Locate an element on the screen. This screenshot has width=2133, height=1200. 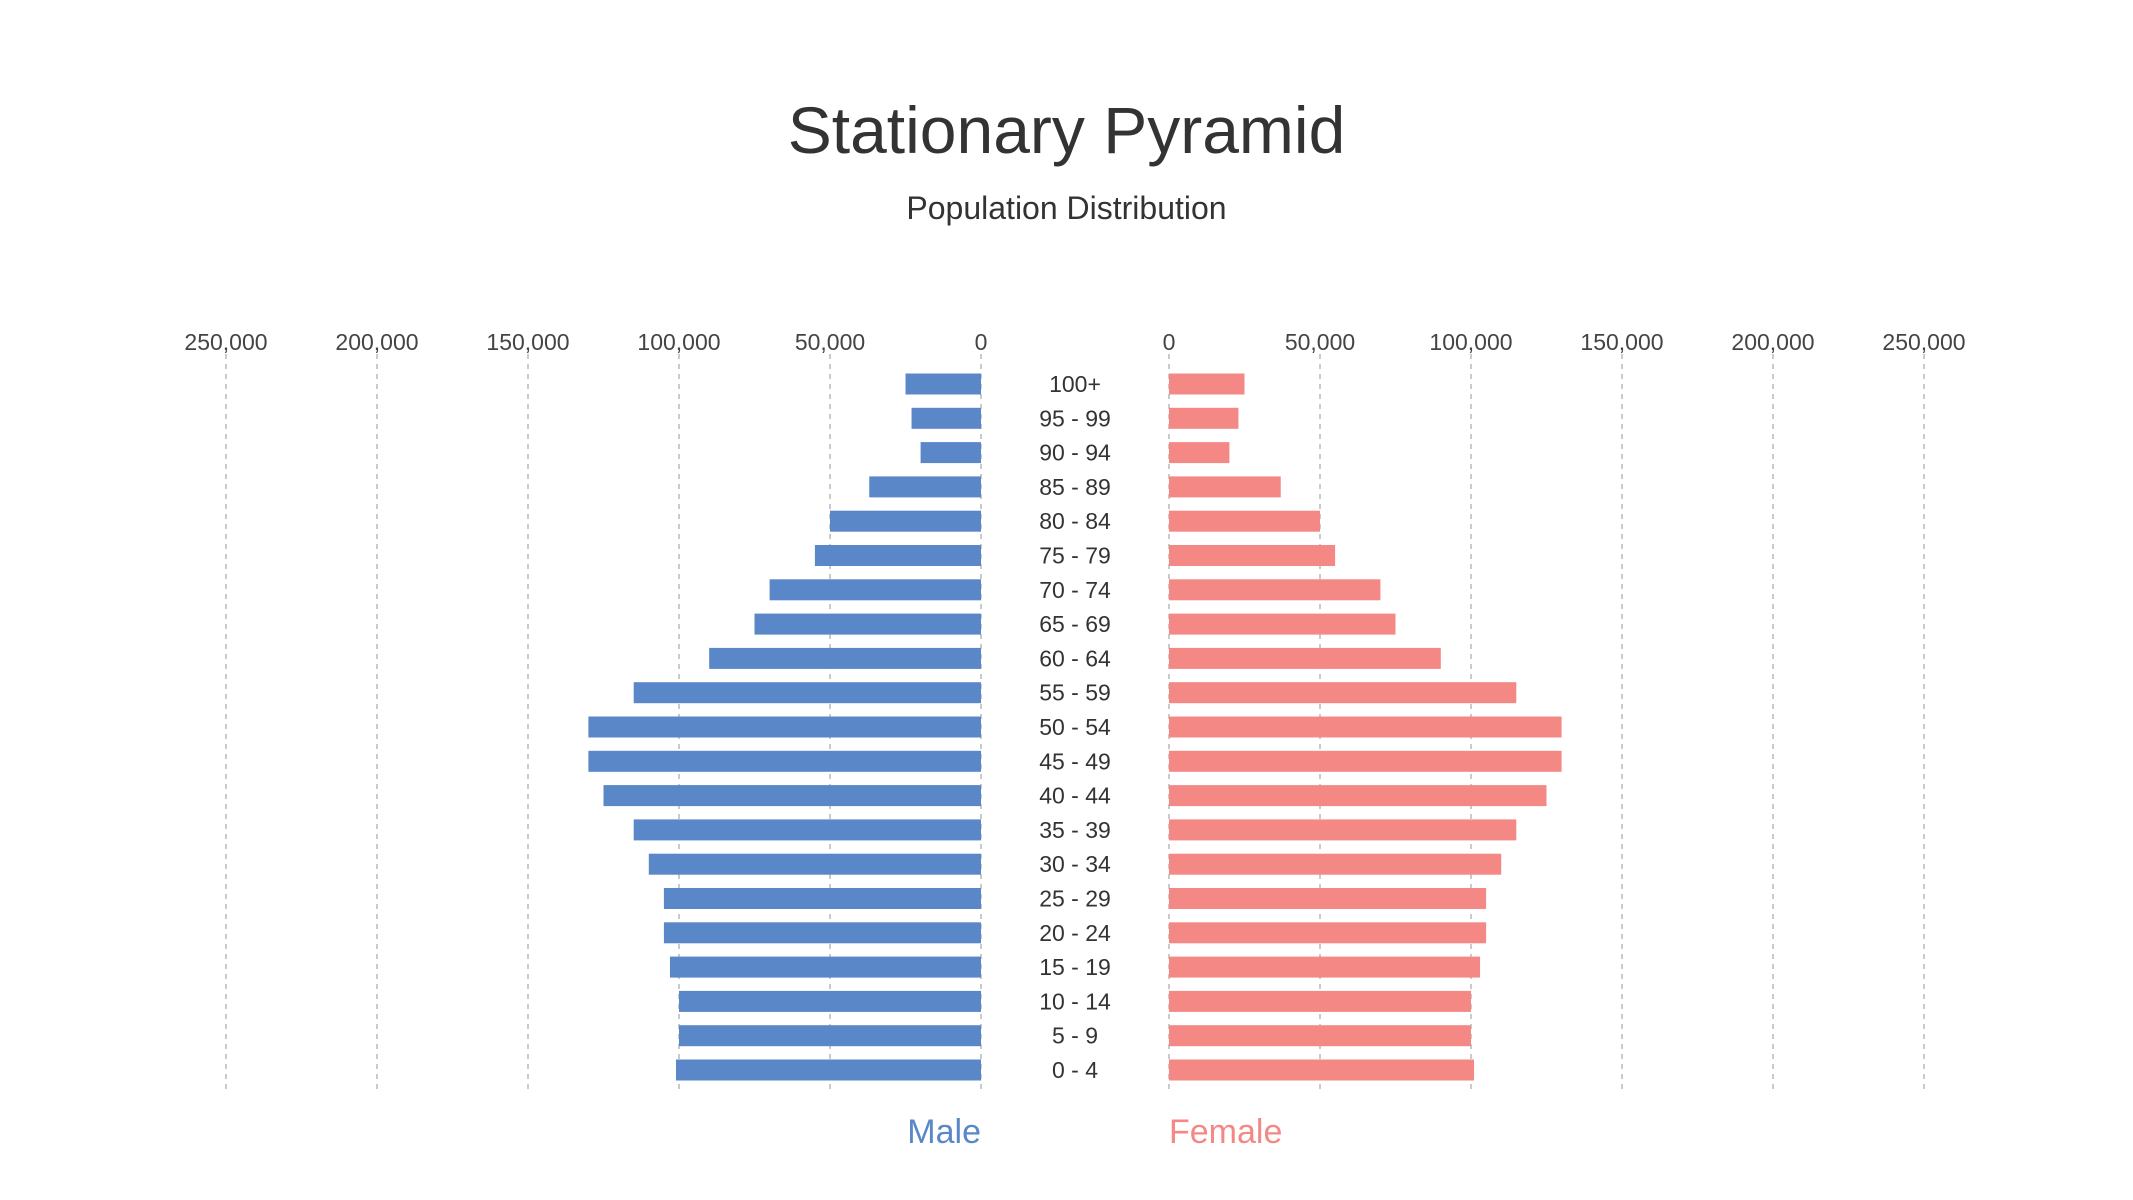
age-group-label-16: 20 - 24 is located at coordinates (1075, 933).